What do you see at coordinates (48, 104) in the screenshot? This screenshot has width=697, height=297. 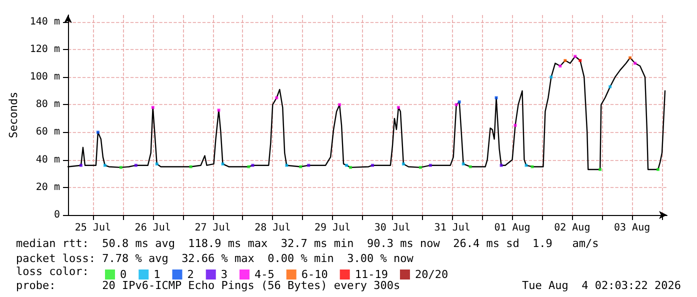 I see `y-tick-label: 80 m` at bounding box center [48, 104].